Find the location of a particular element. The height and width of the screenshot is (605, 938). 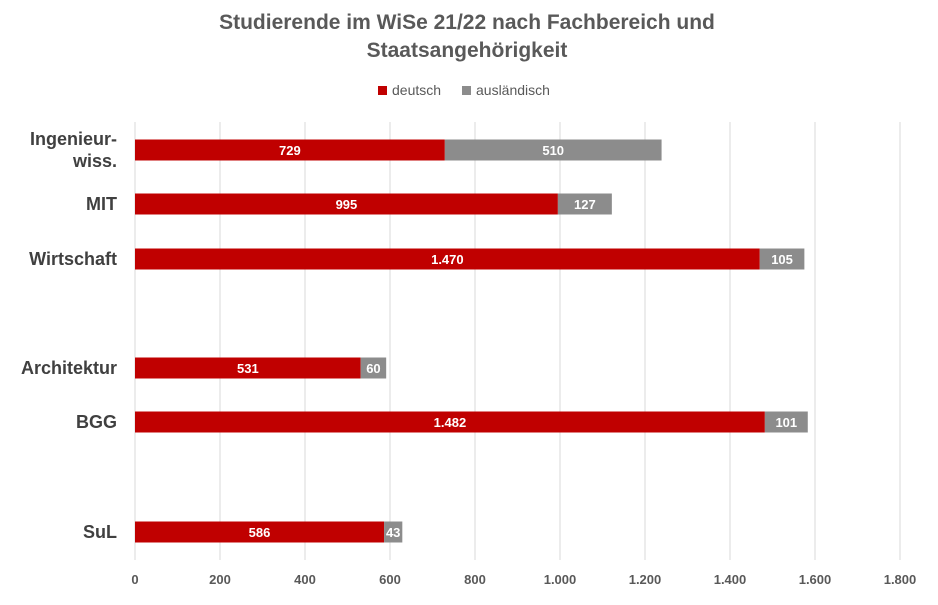

category-label: Wirtschaft is located at coordinates (73, 259).